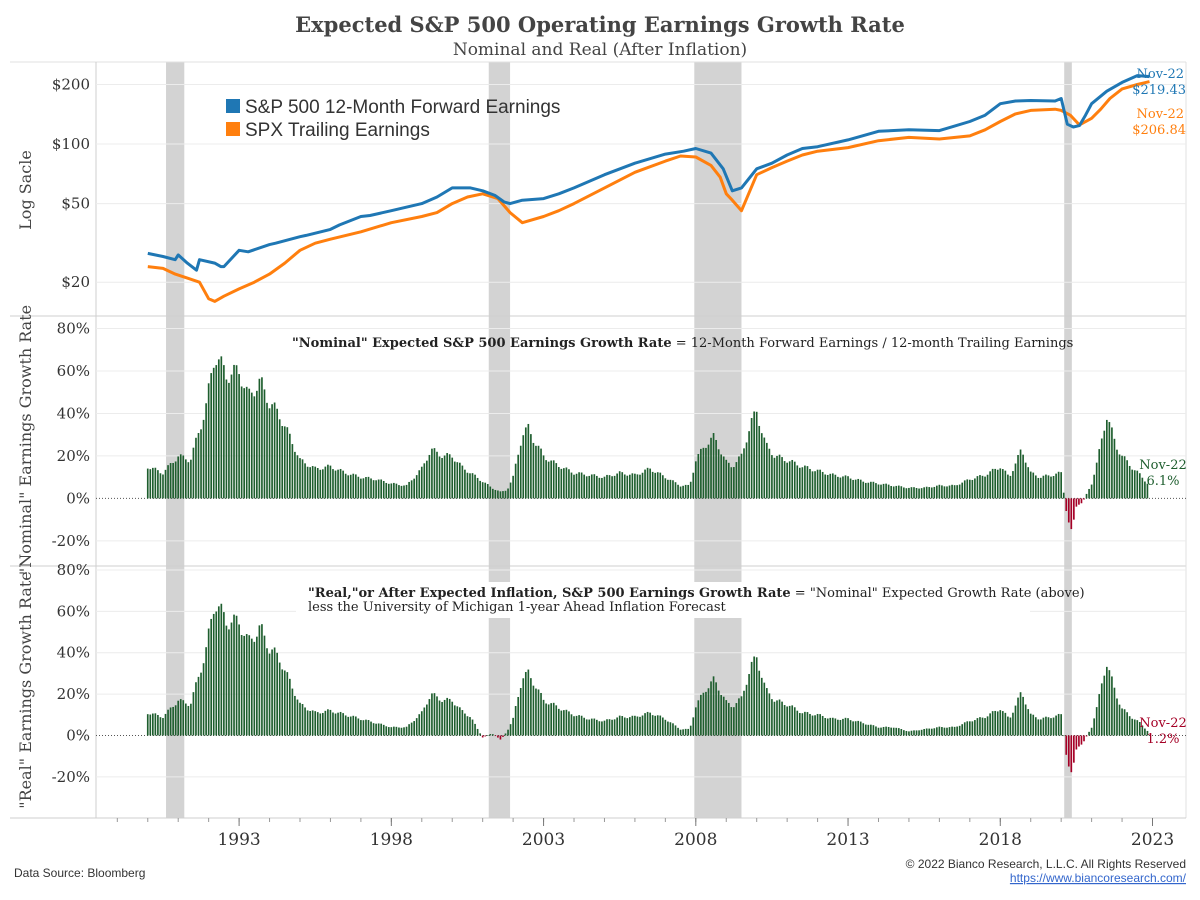 The width and height of the screenshot is (1200, 900). I want to click on x-tick-label: 1993, so click(238, 840).